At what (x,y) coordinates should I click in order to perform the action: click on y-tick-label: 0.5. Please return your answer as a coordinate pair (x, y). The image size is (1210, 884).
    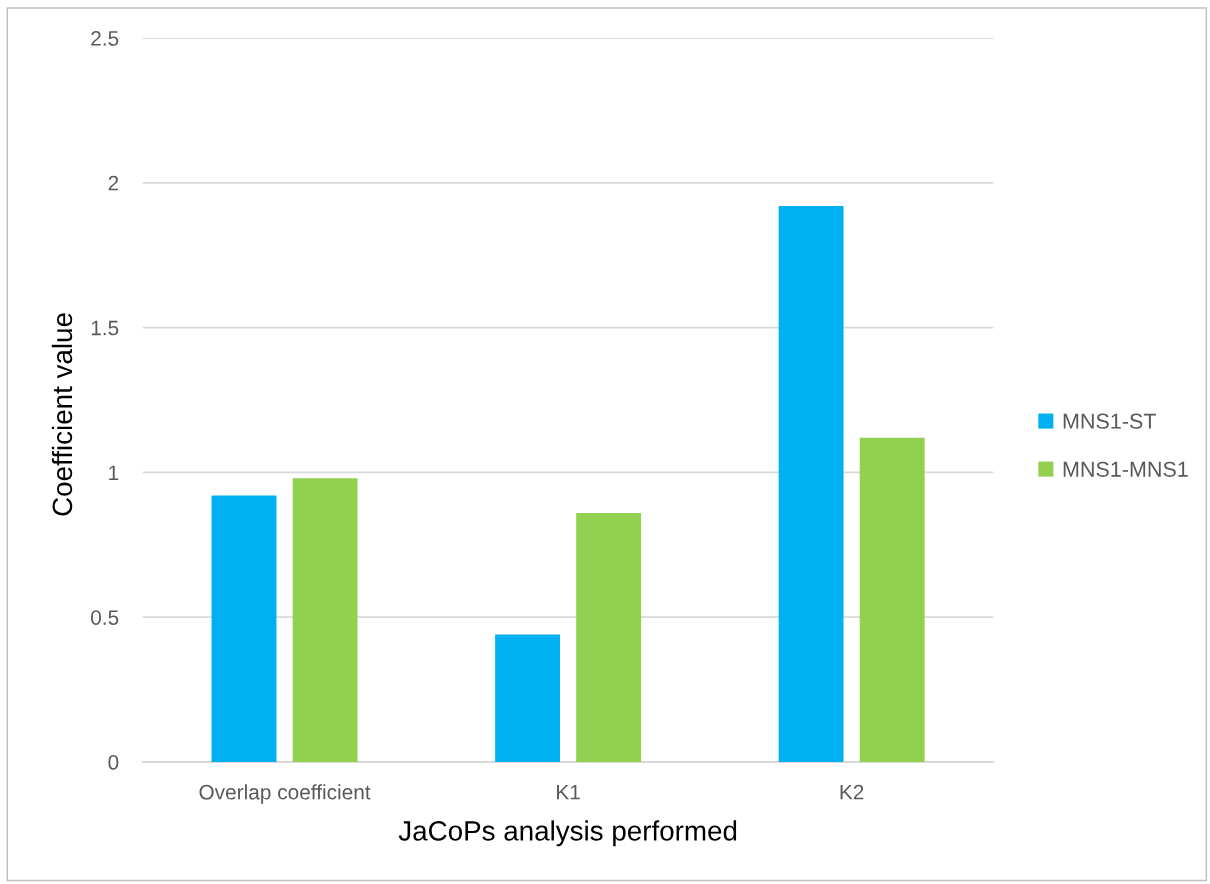
    Looking at the image, I should click on (105, 617).